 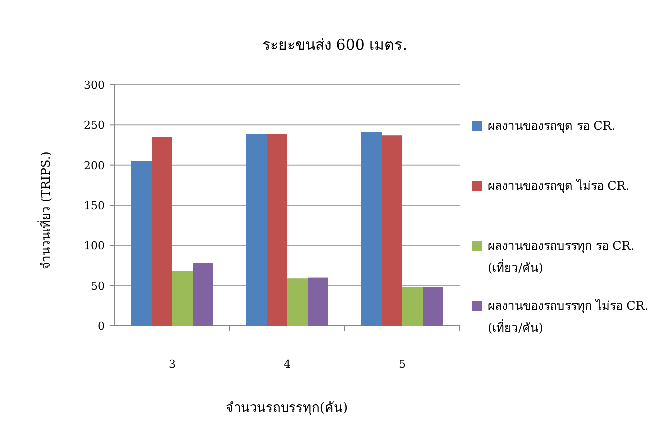 I want to click on legend-label: ผลงานของรถขุด ไม่รอ CR., so click(x=559, y=186).